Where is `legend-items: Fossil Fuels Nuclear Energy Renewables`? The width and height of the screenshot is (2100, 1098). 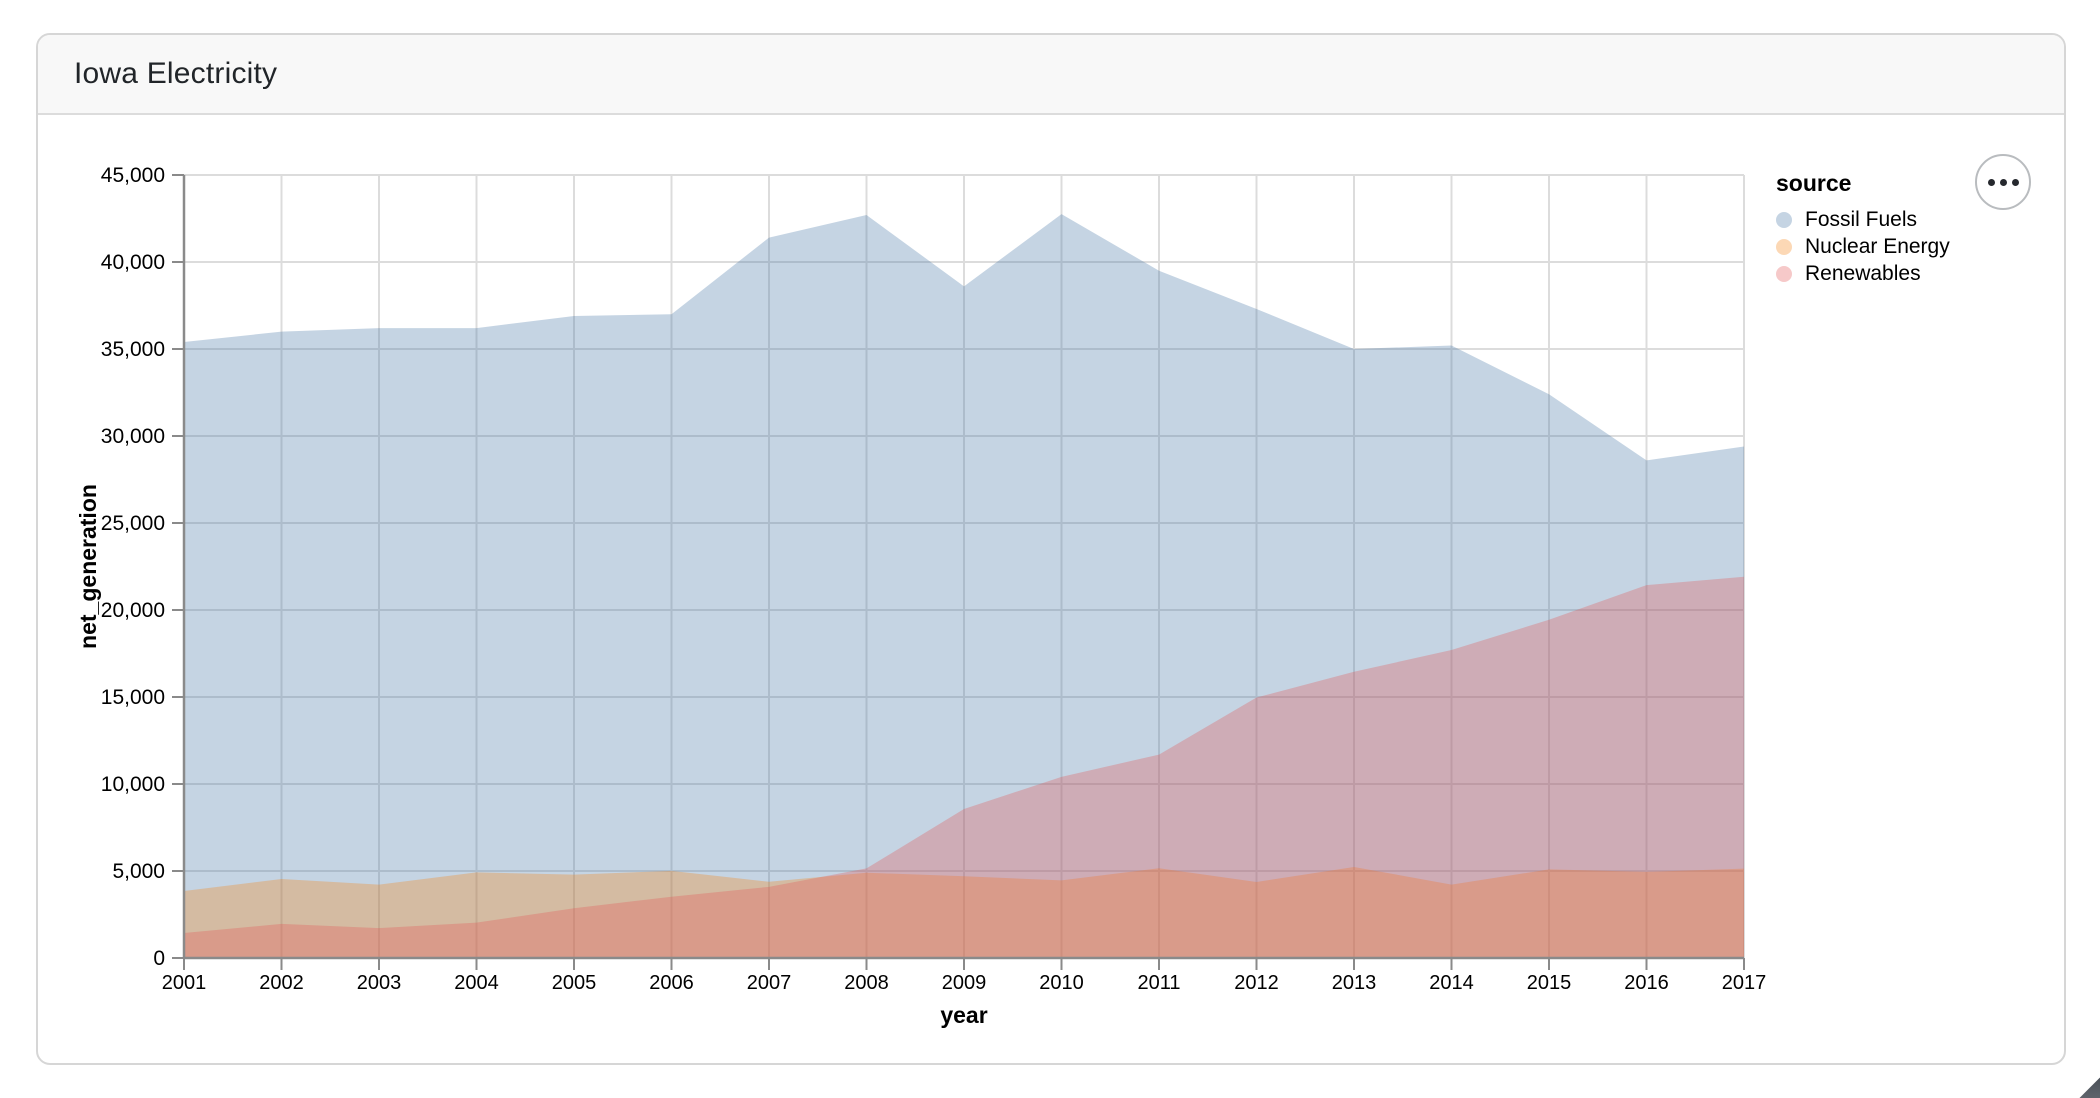 legend-items: Fossil Fuels Nuclear Energy Renewables is located at coordinates (1896, 246).